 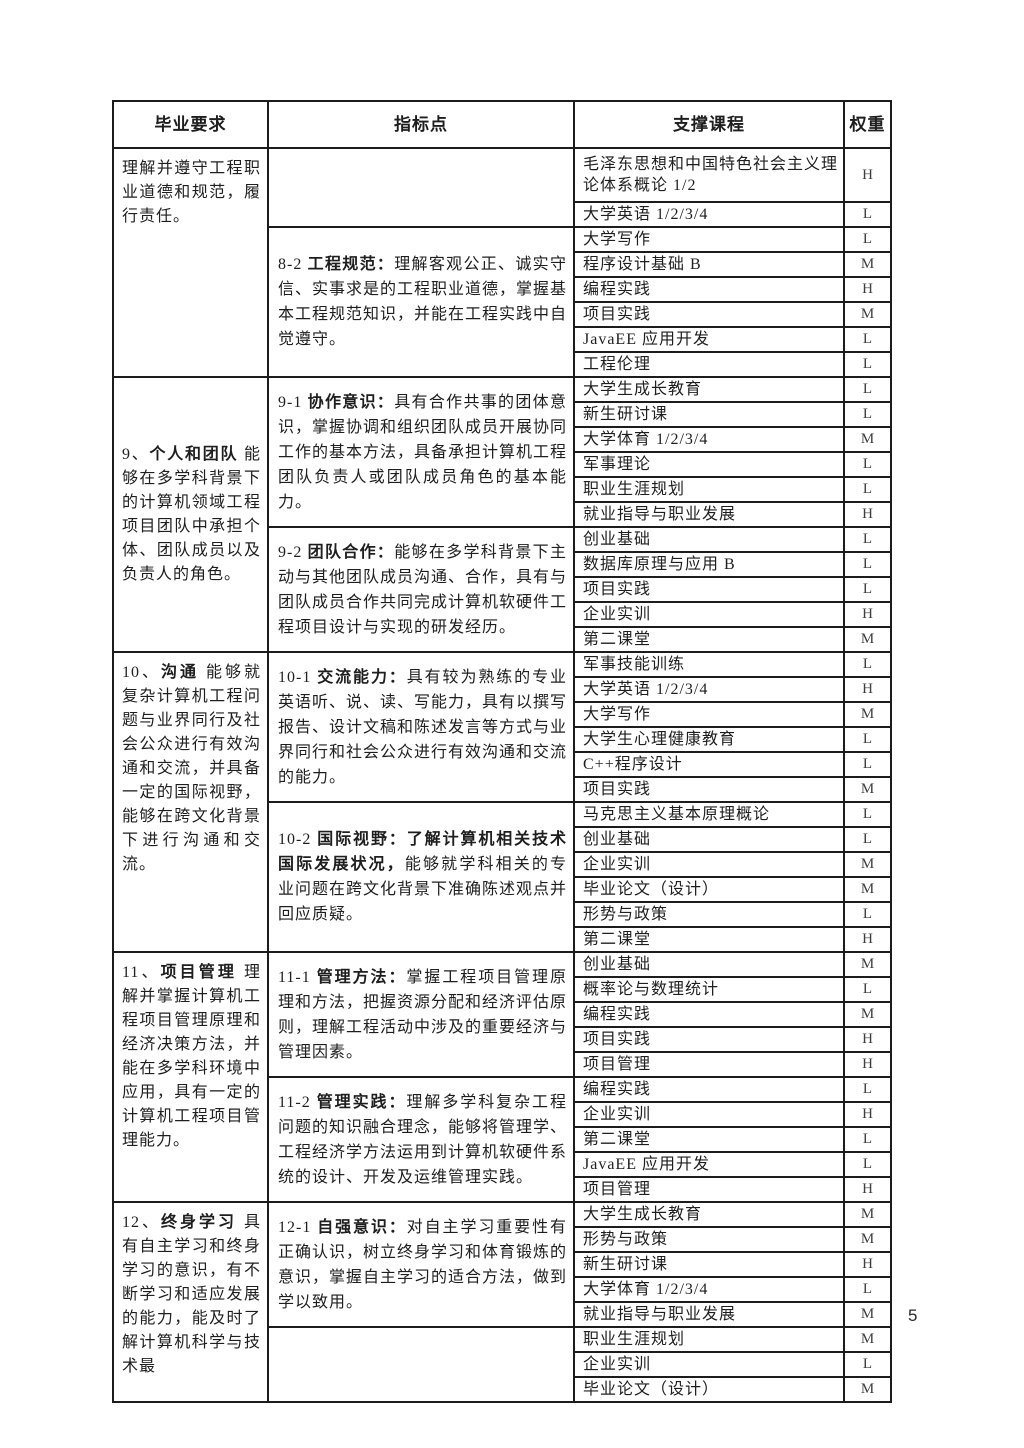 I want to click on course-row: C++程序设计 L, so click(x=502, y=764).